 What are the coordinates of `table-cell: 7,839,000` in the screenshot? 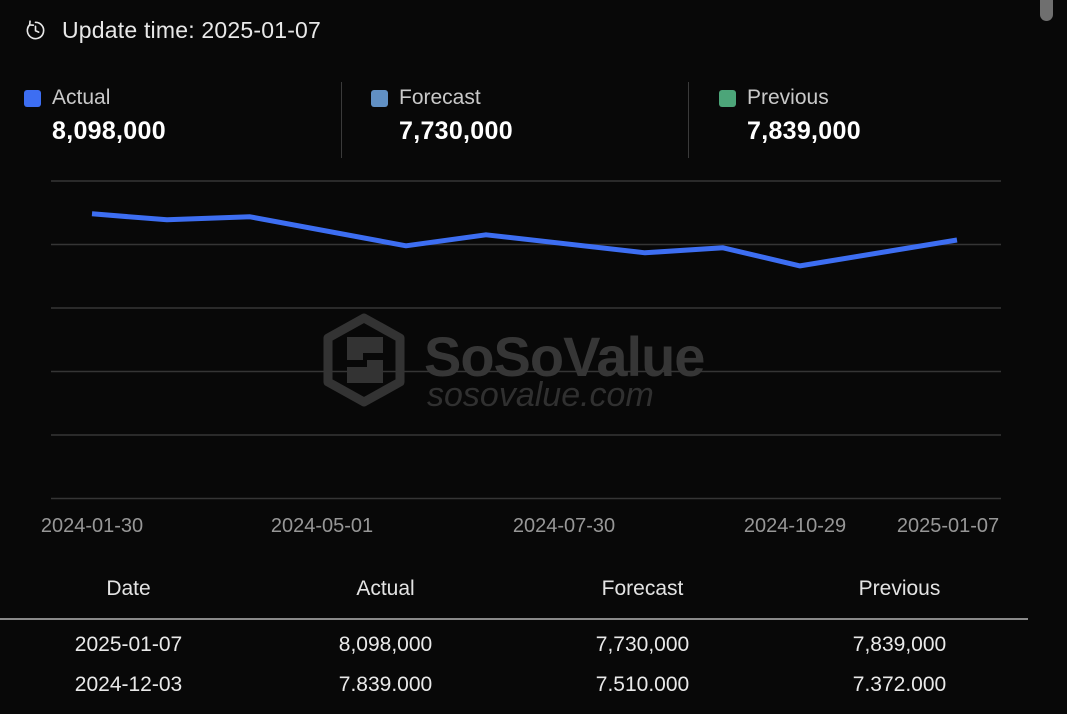 It's located at (899, 644).